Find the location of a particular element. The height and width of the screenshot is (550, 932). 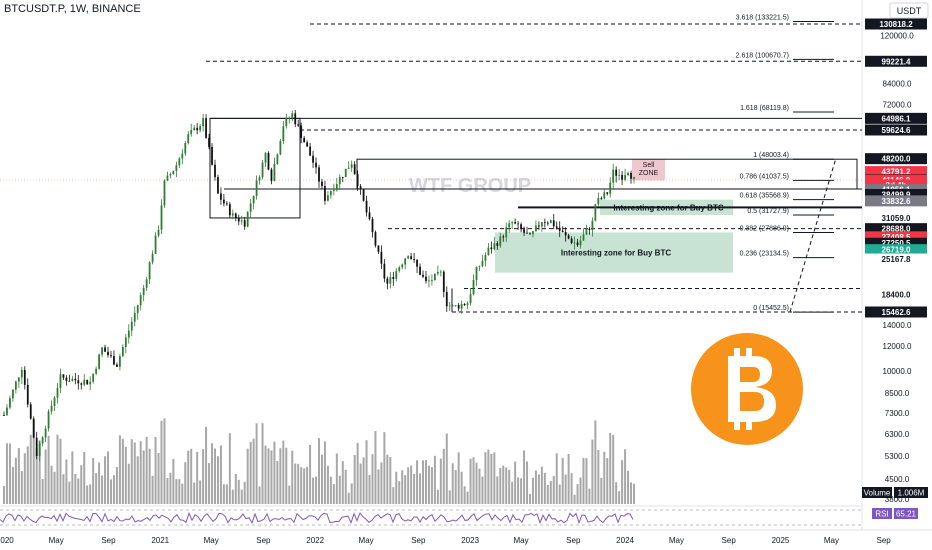

price-tick-label: 84000.0 is located at coordinates (897, 84).